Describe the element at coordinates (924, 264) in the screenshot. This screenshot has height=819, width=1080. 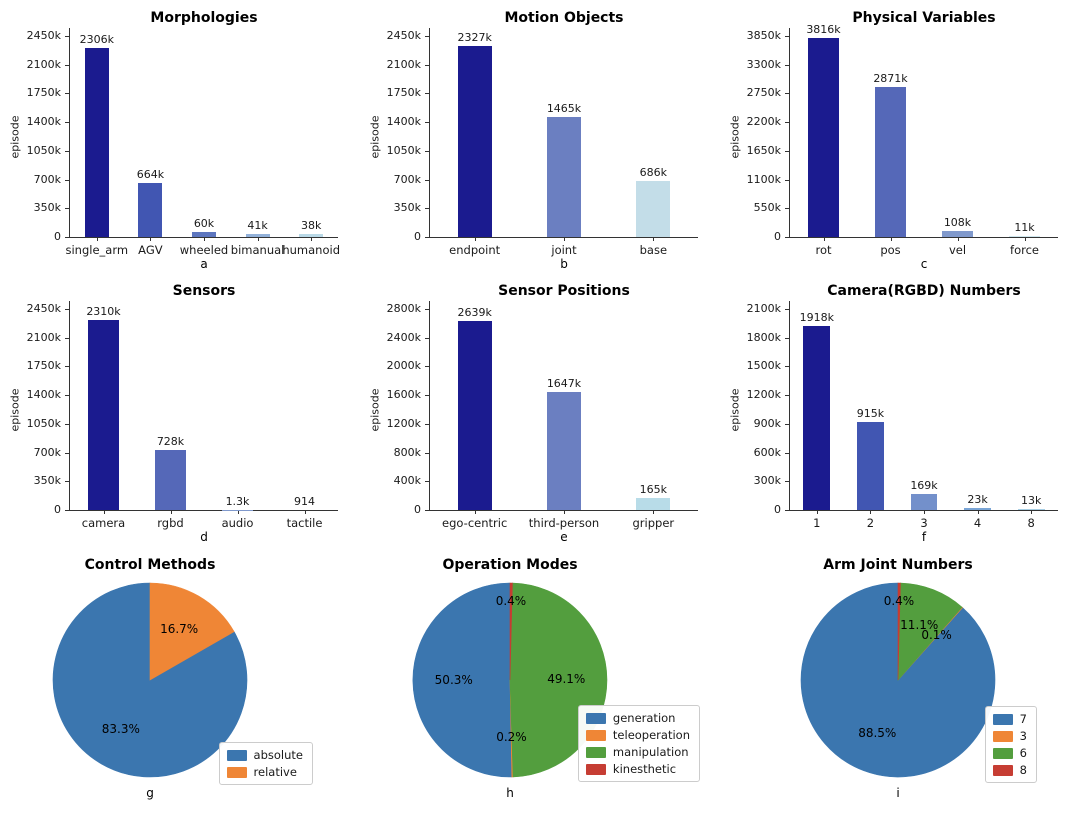
I see `subplot-letter: c` at that location.